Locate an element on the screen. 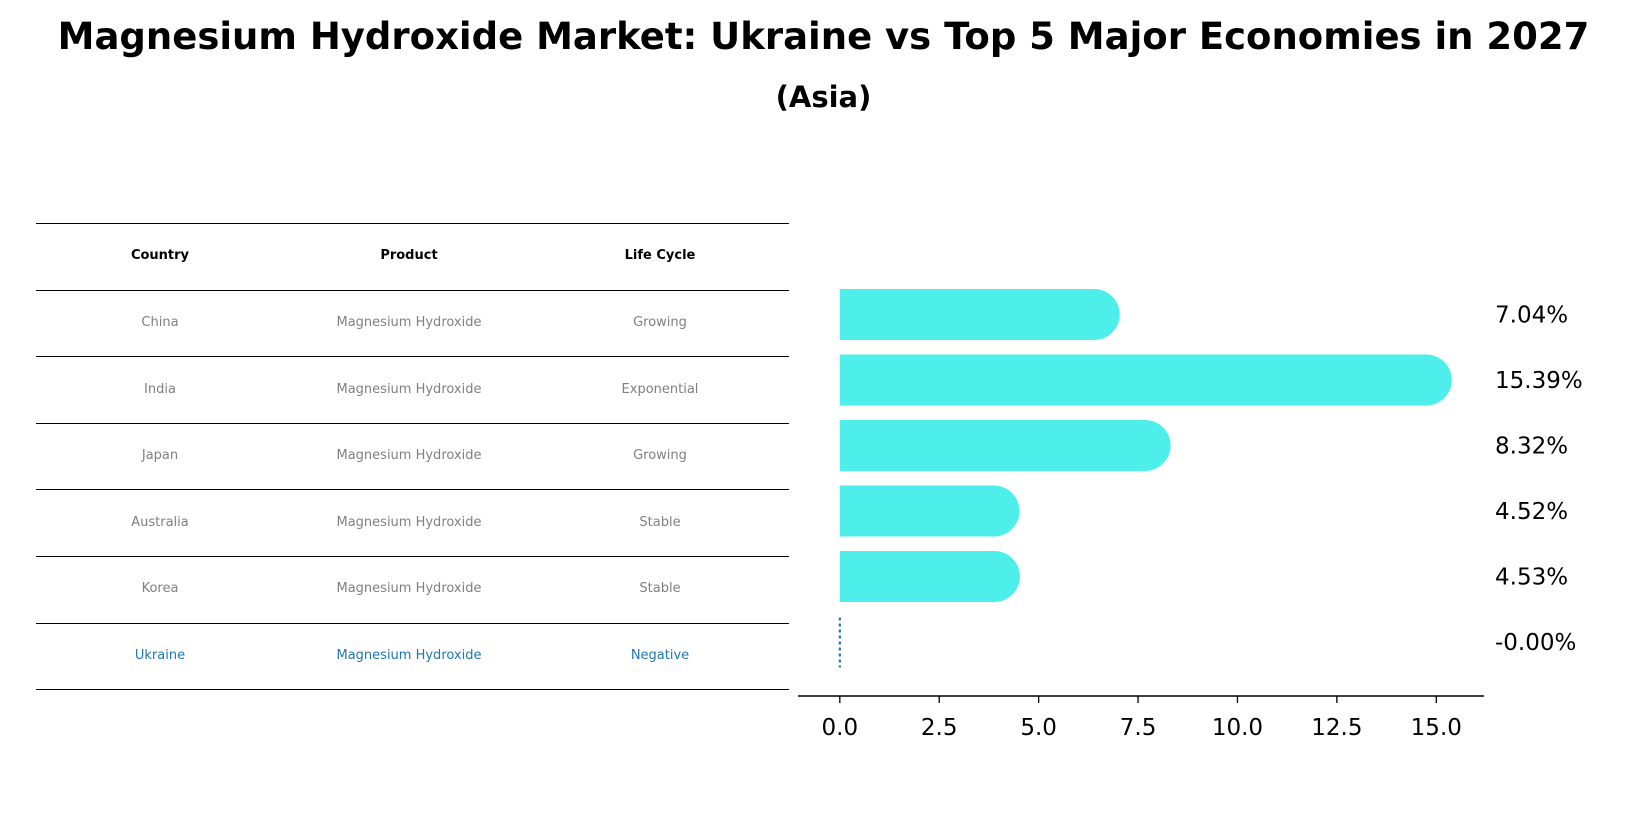 This screenshot has height=823, width=1647. x-tick-label: 2.5 is located at coordinates (939, 728).